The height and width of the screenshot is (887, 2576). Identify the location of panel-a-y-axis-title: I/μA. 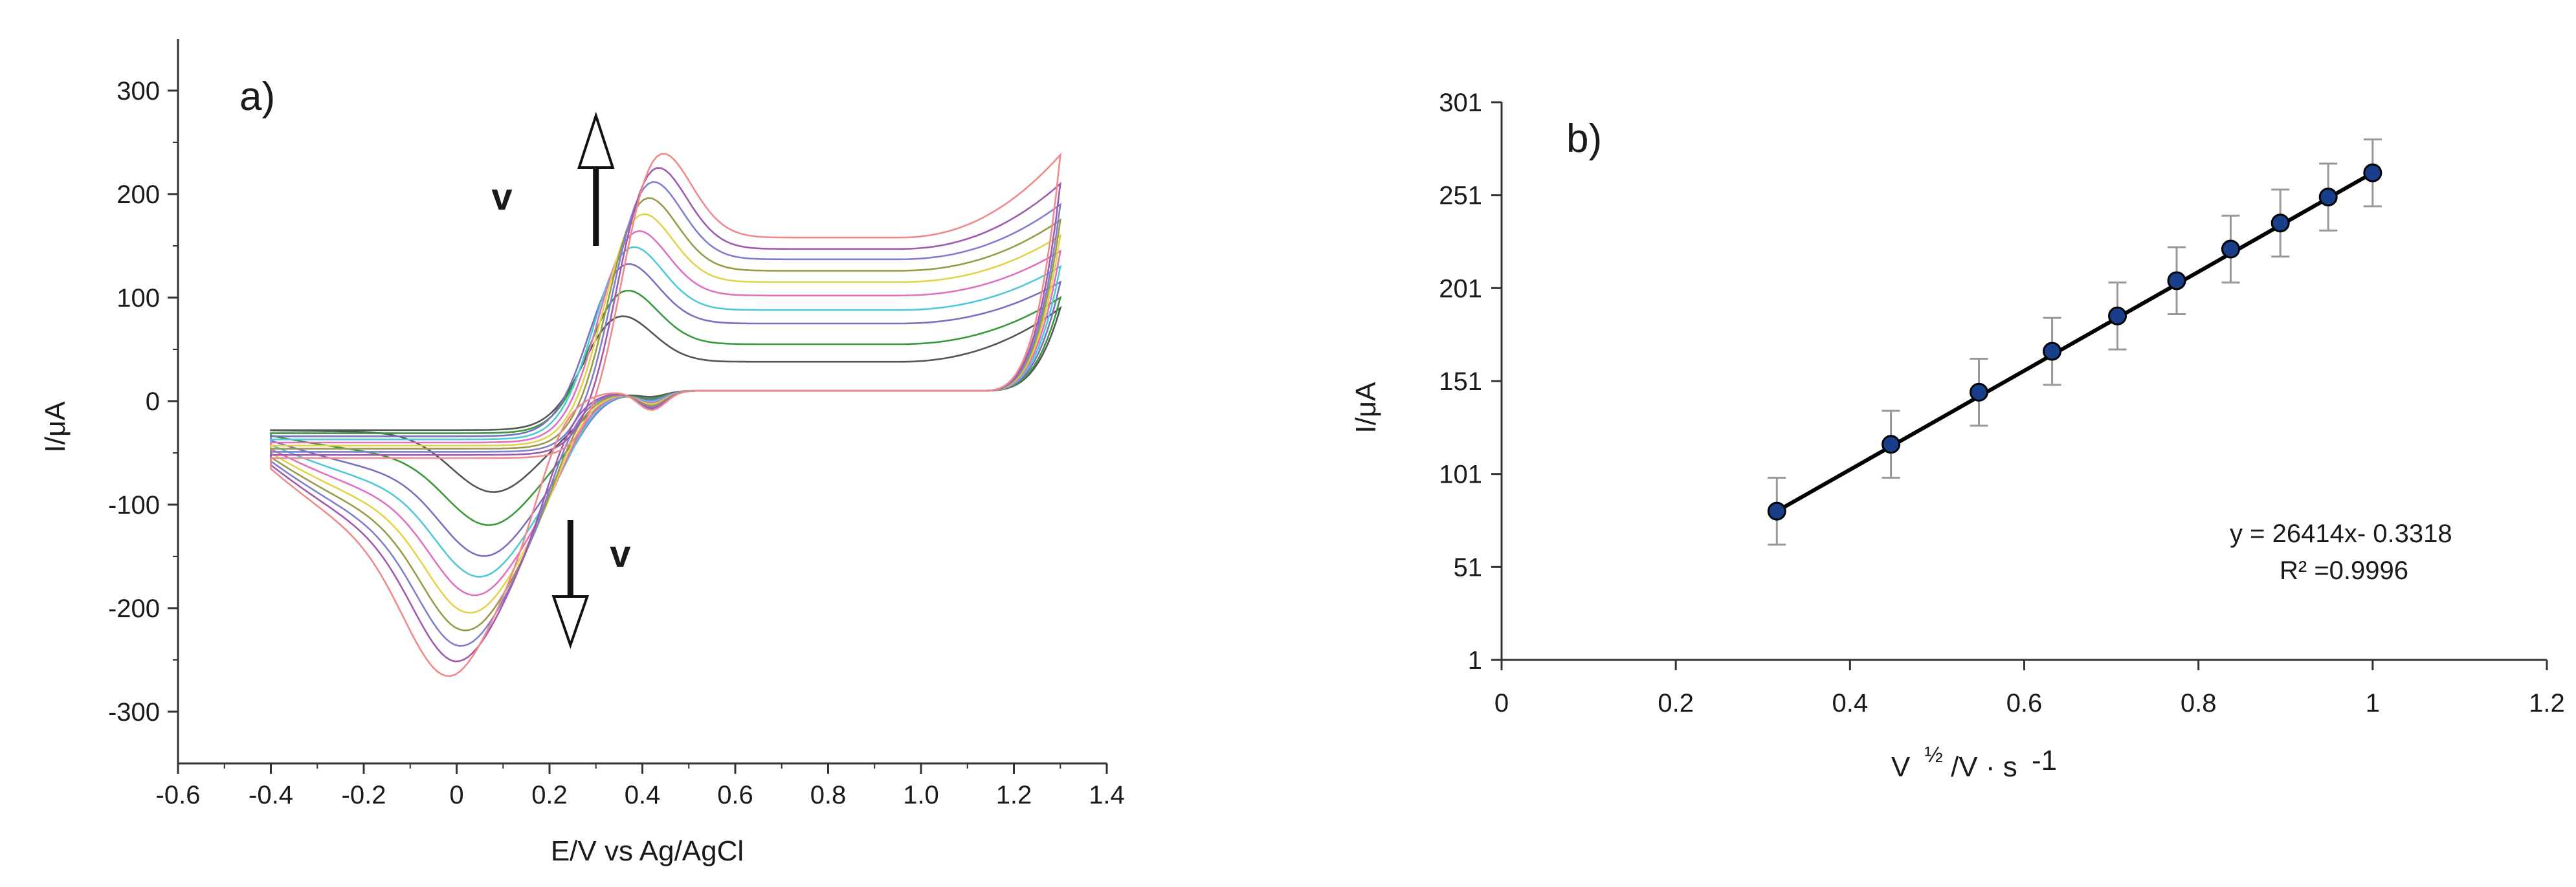
(55, 427).